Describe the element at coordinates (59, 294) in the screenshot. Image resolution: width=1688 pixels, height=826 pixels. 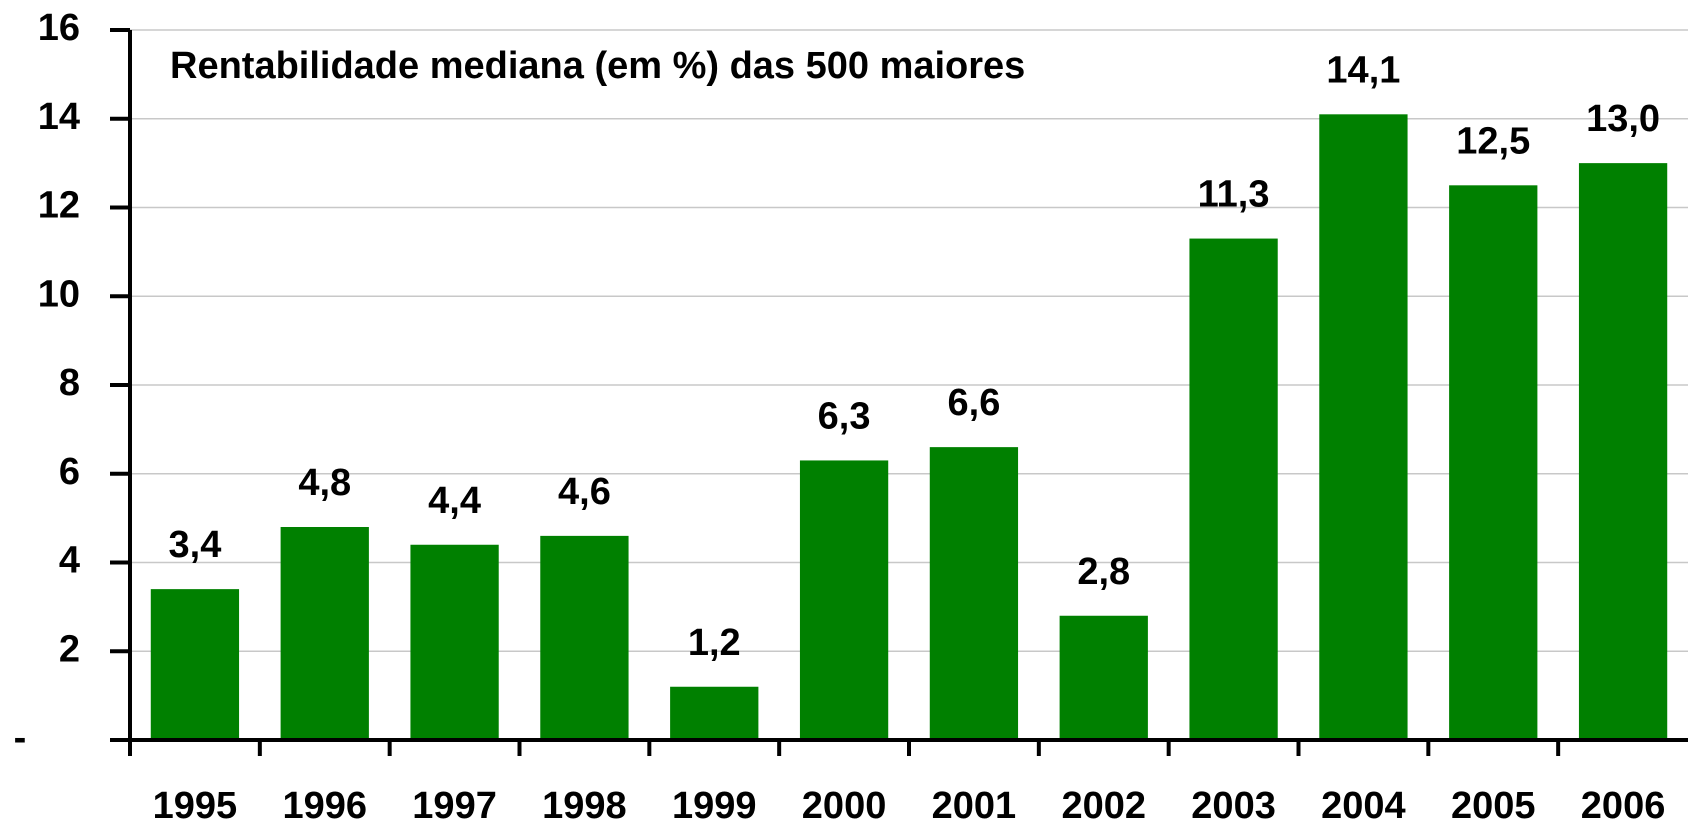
I see `y-tick-label: 10` at that location.